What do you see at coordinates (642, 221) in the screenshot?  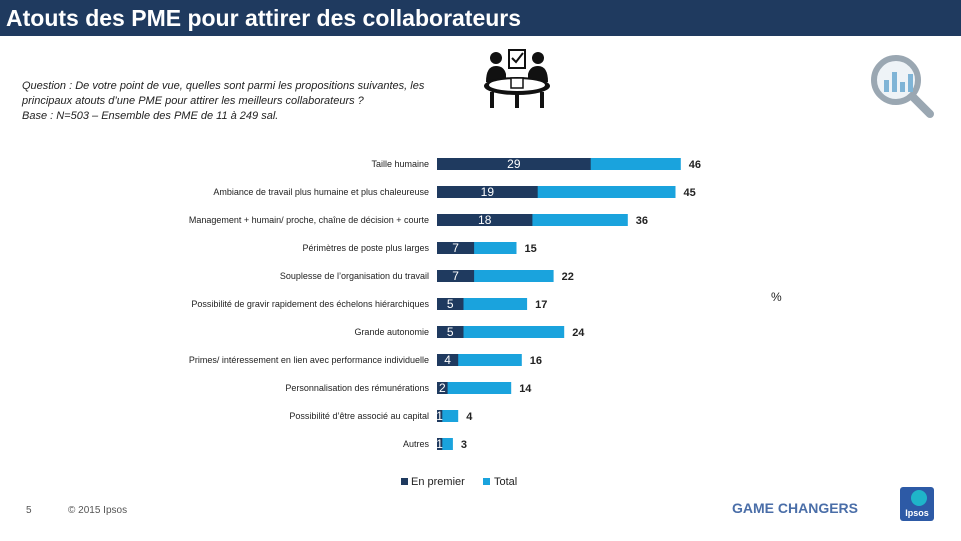 I see `data-label-total: 36` at bounding box center [642, 221].